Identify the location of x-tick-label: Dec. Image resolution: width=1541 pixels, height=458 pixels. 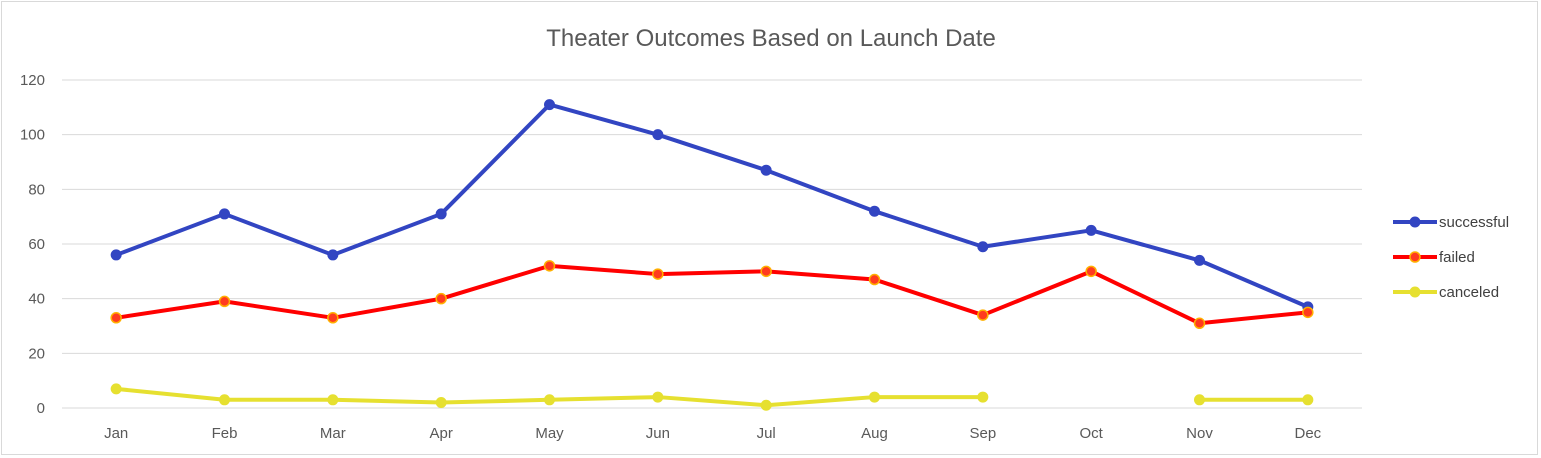
(1307, 433).